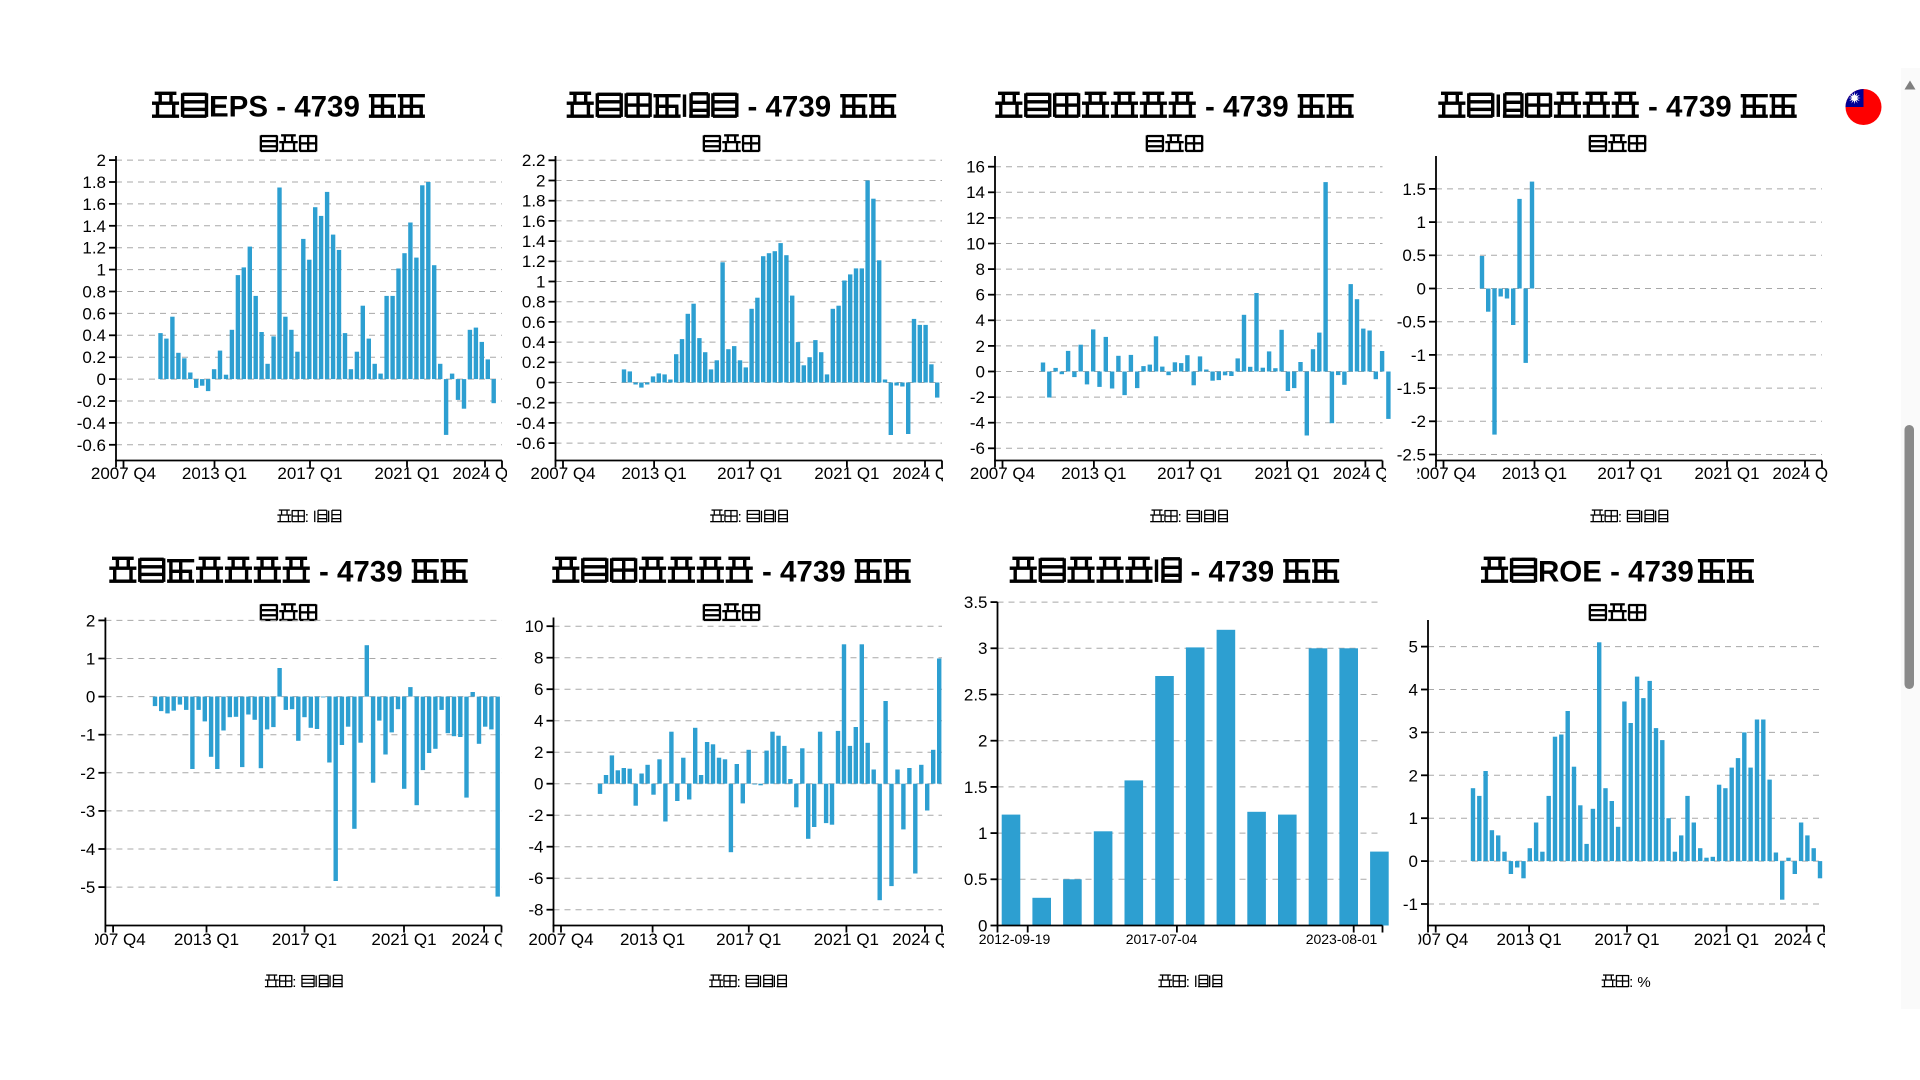 The height and width of the screenshot is (1080, 1920). I want to click on svg-text: -1.5, so click(1411, 388).